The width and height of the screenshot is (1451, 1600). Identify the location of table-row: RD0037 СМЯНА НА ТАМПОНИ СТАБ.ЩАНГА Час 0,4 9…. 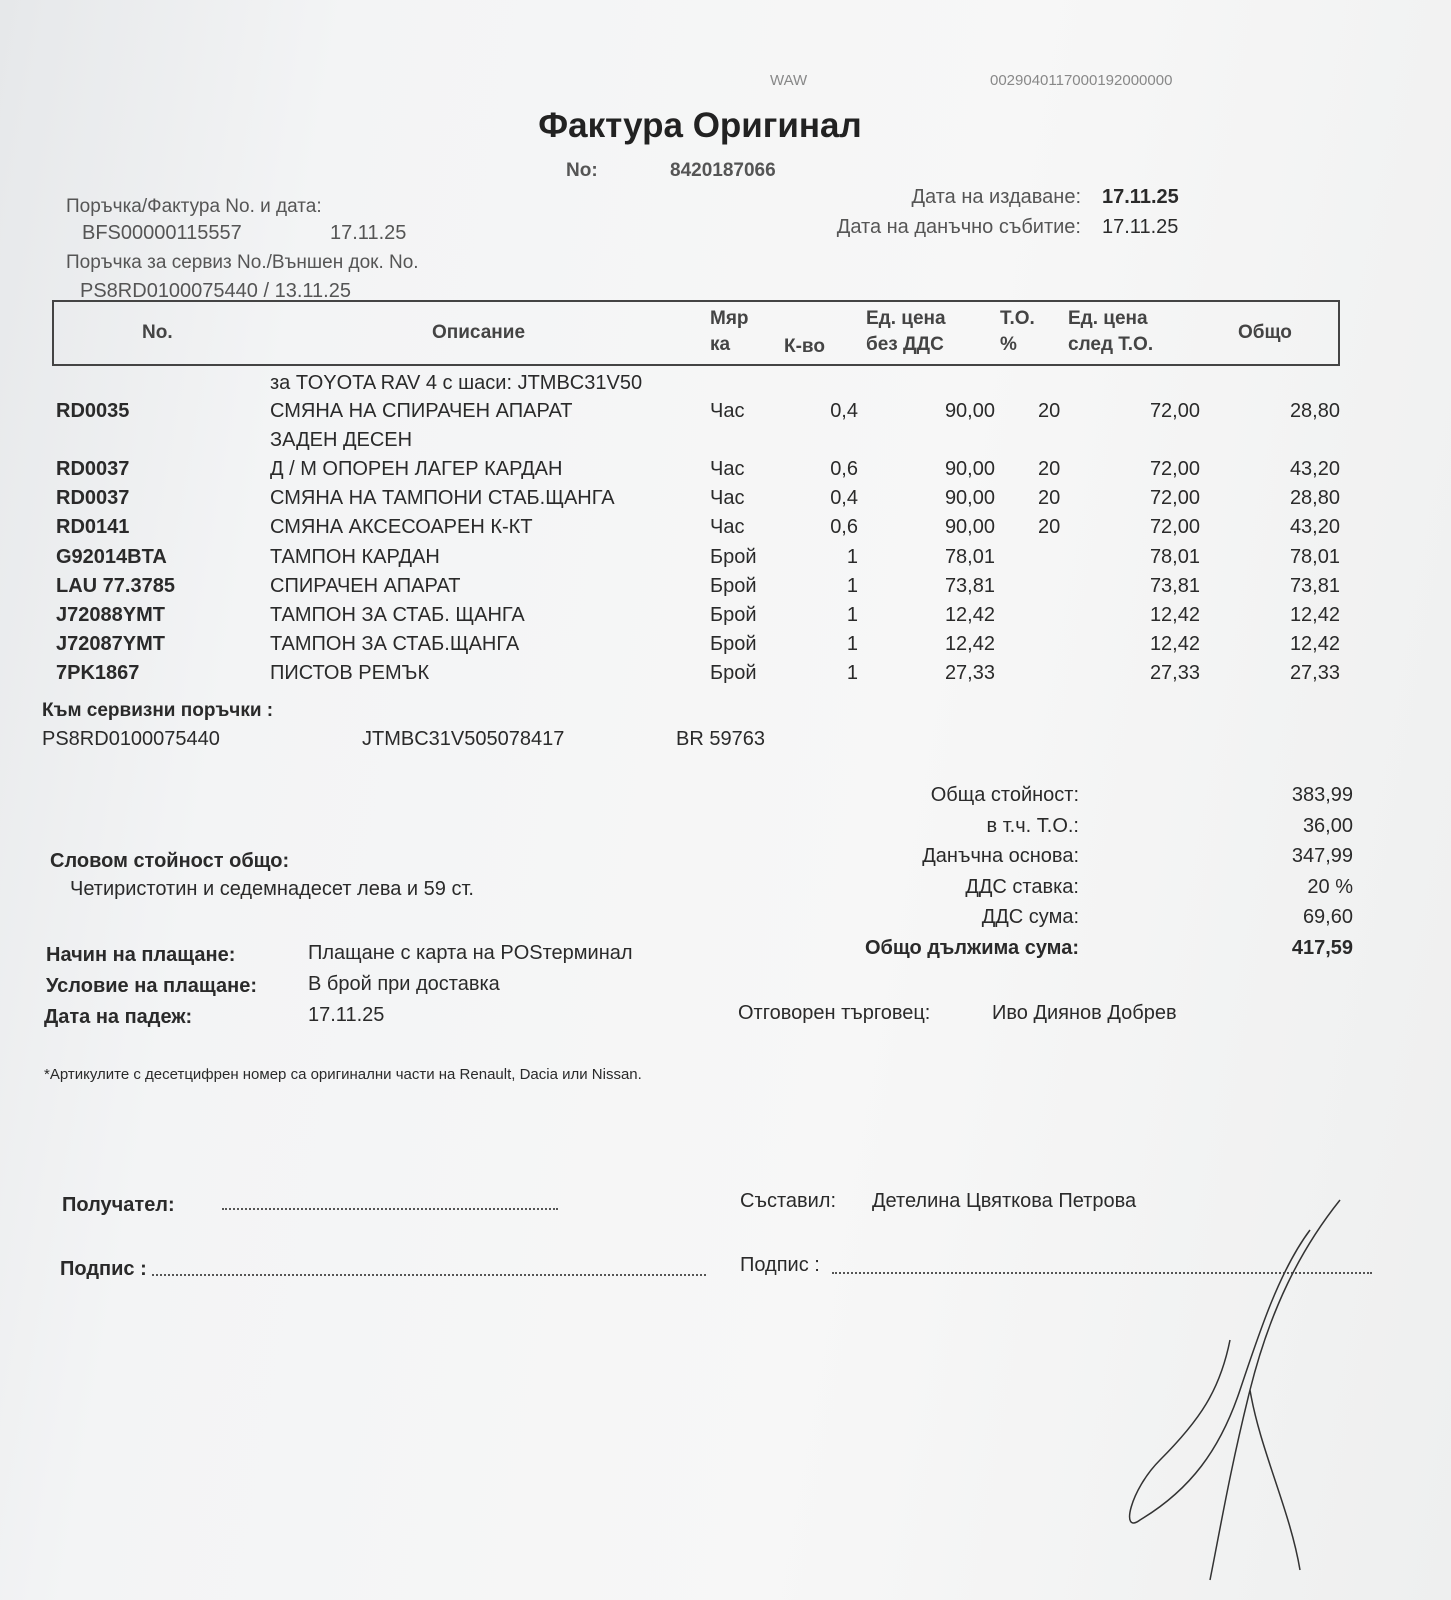
(725, 502).